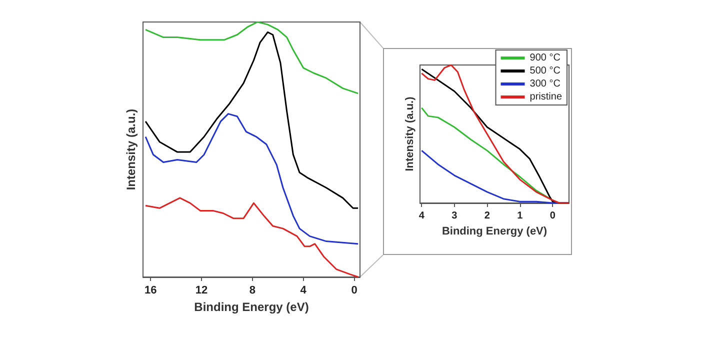 This screenshot has width=714, height=338. I want to click on legend-label: 900 °C, so click(545, 58).